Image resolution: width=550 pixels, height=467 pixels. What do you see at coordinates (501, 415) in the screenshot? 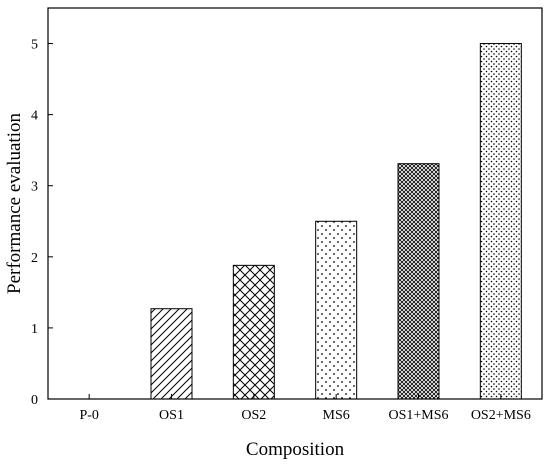
I see `x-tick-label: OS2+MS6` at bounding box center [501, 415].